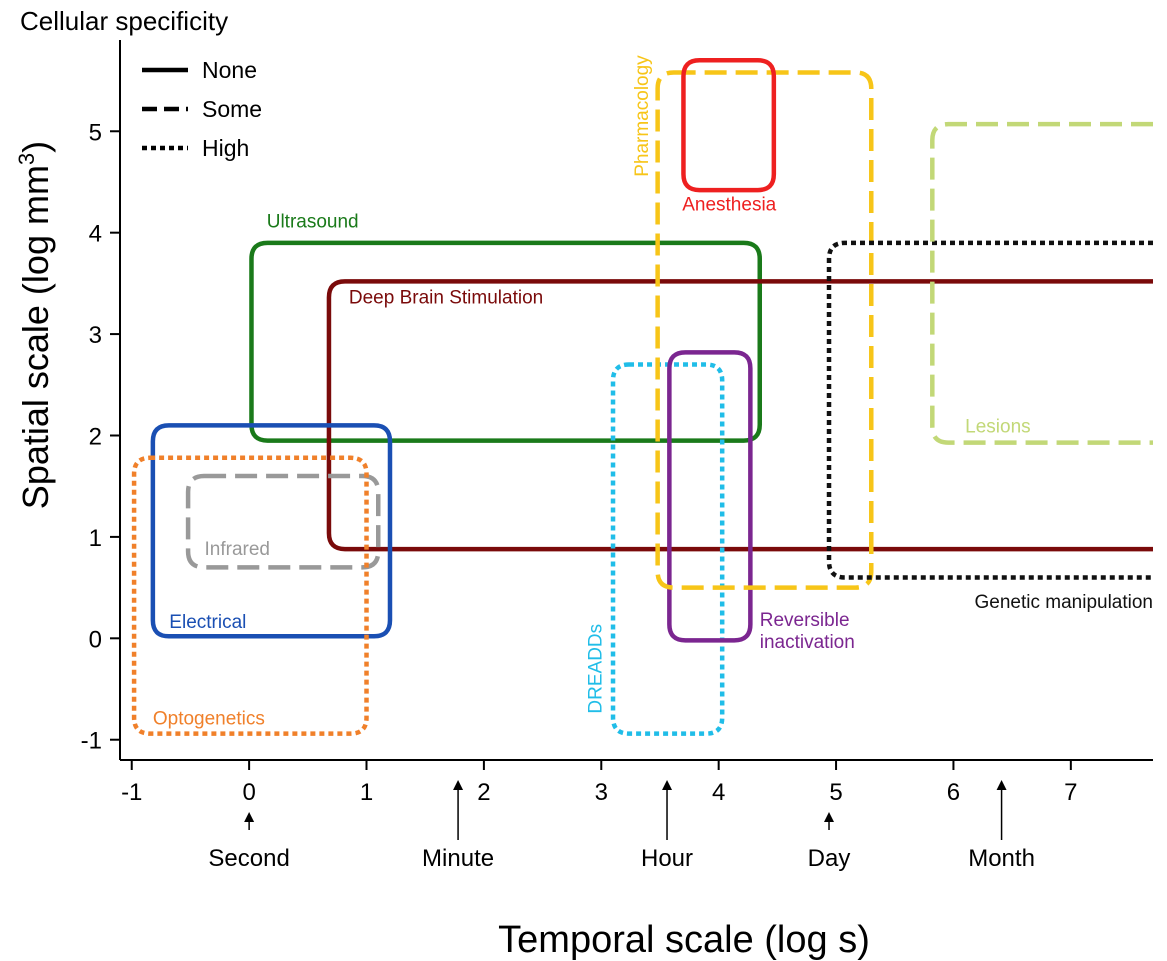 The image size is (1167, 961). I want to click on series-label-reversible-inactivation: inactivation, so click(807, 642).